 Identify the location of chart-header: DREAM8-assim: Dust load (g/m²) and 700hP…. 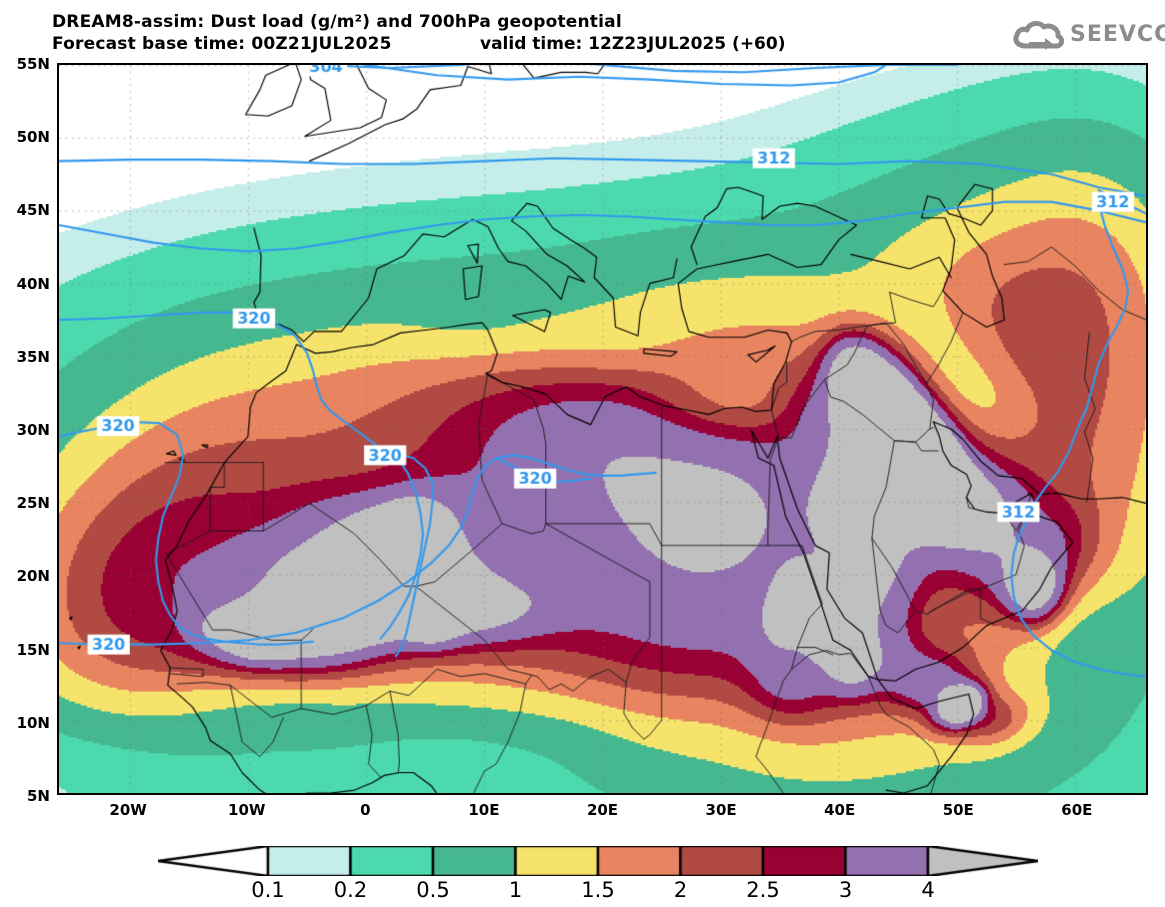
(582, 30).